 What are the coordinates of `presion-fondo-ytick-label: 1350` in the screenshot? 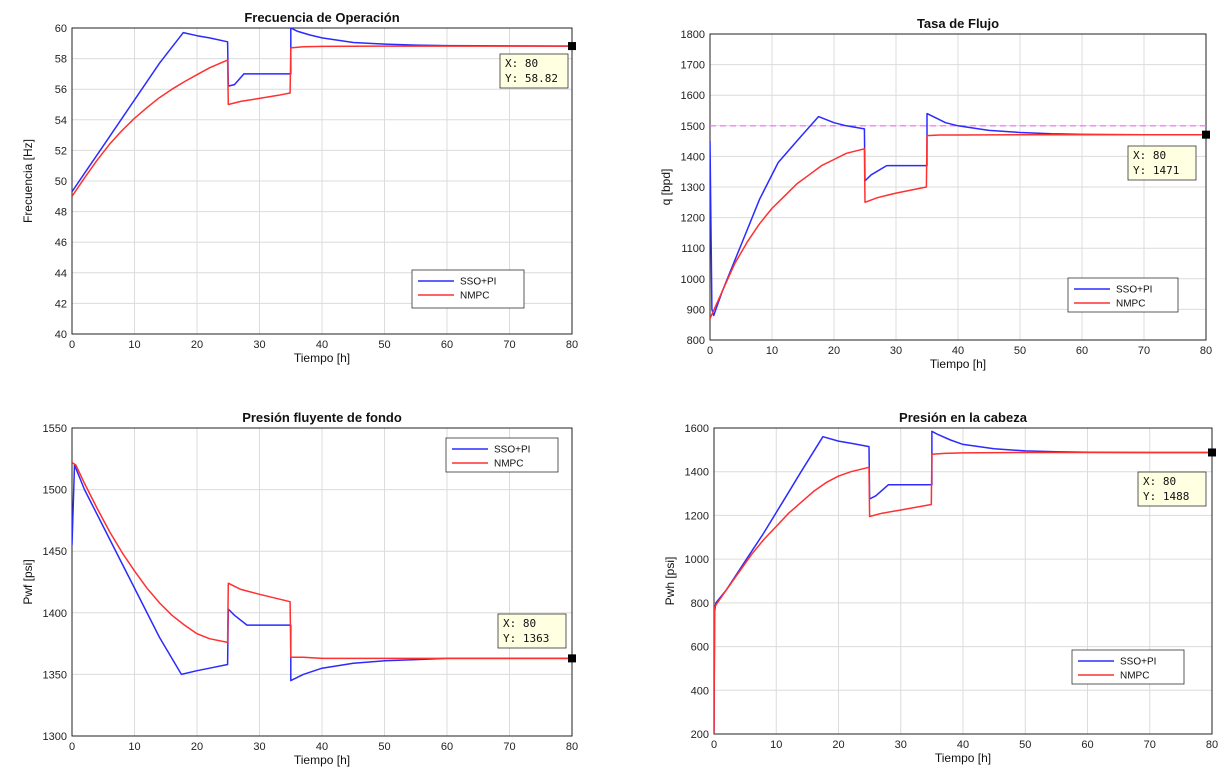 It's located at (55, 675).